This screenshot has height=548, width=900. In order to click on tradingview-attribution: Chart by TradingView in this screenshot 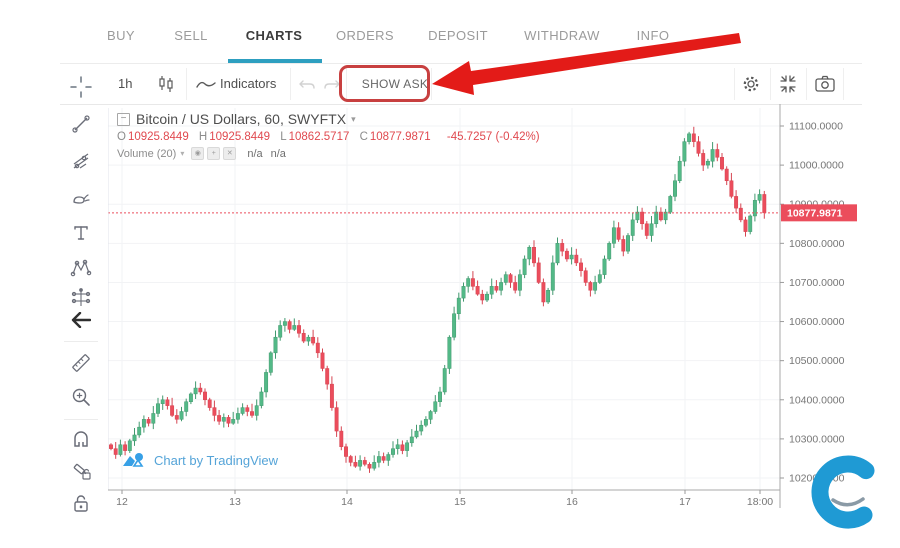, I will do `click(200, 460)`.